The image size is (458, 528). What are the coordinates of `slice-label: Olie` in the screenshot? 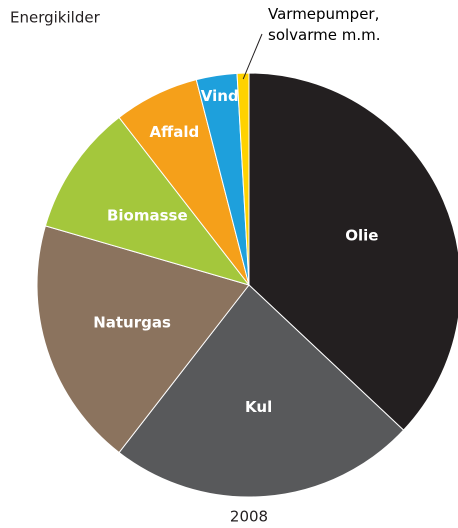 It's located at (361, 236).